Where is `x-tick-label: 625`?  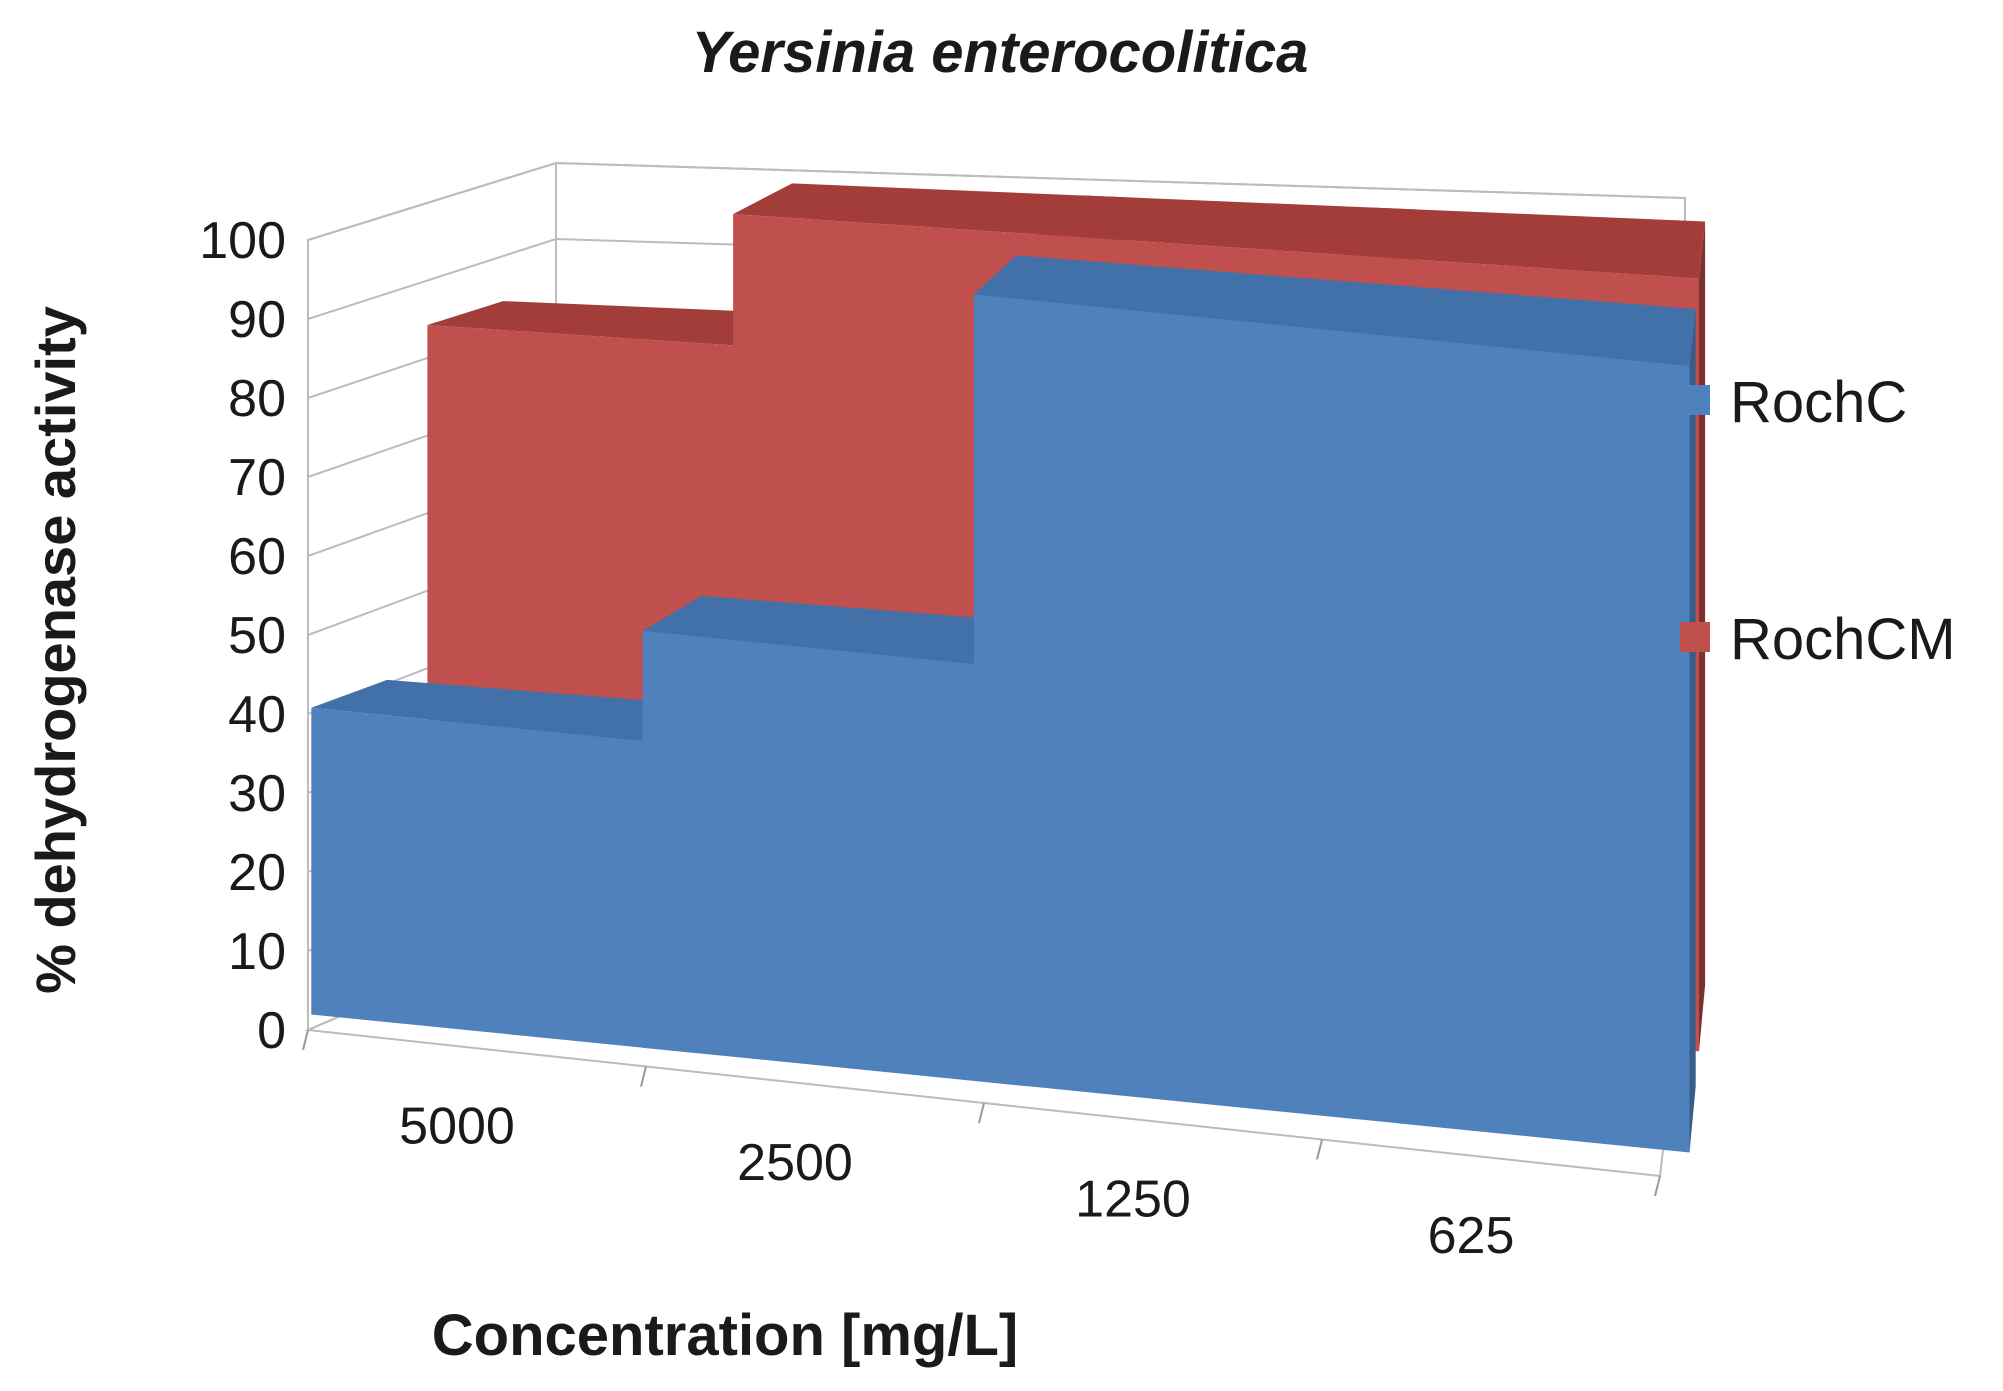 x-tick-label: 625 is located at coordinates (1471, 1236).